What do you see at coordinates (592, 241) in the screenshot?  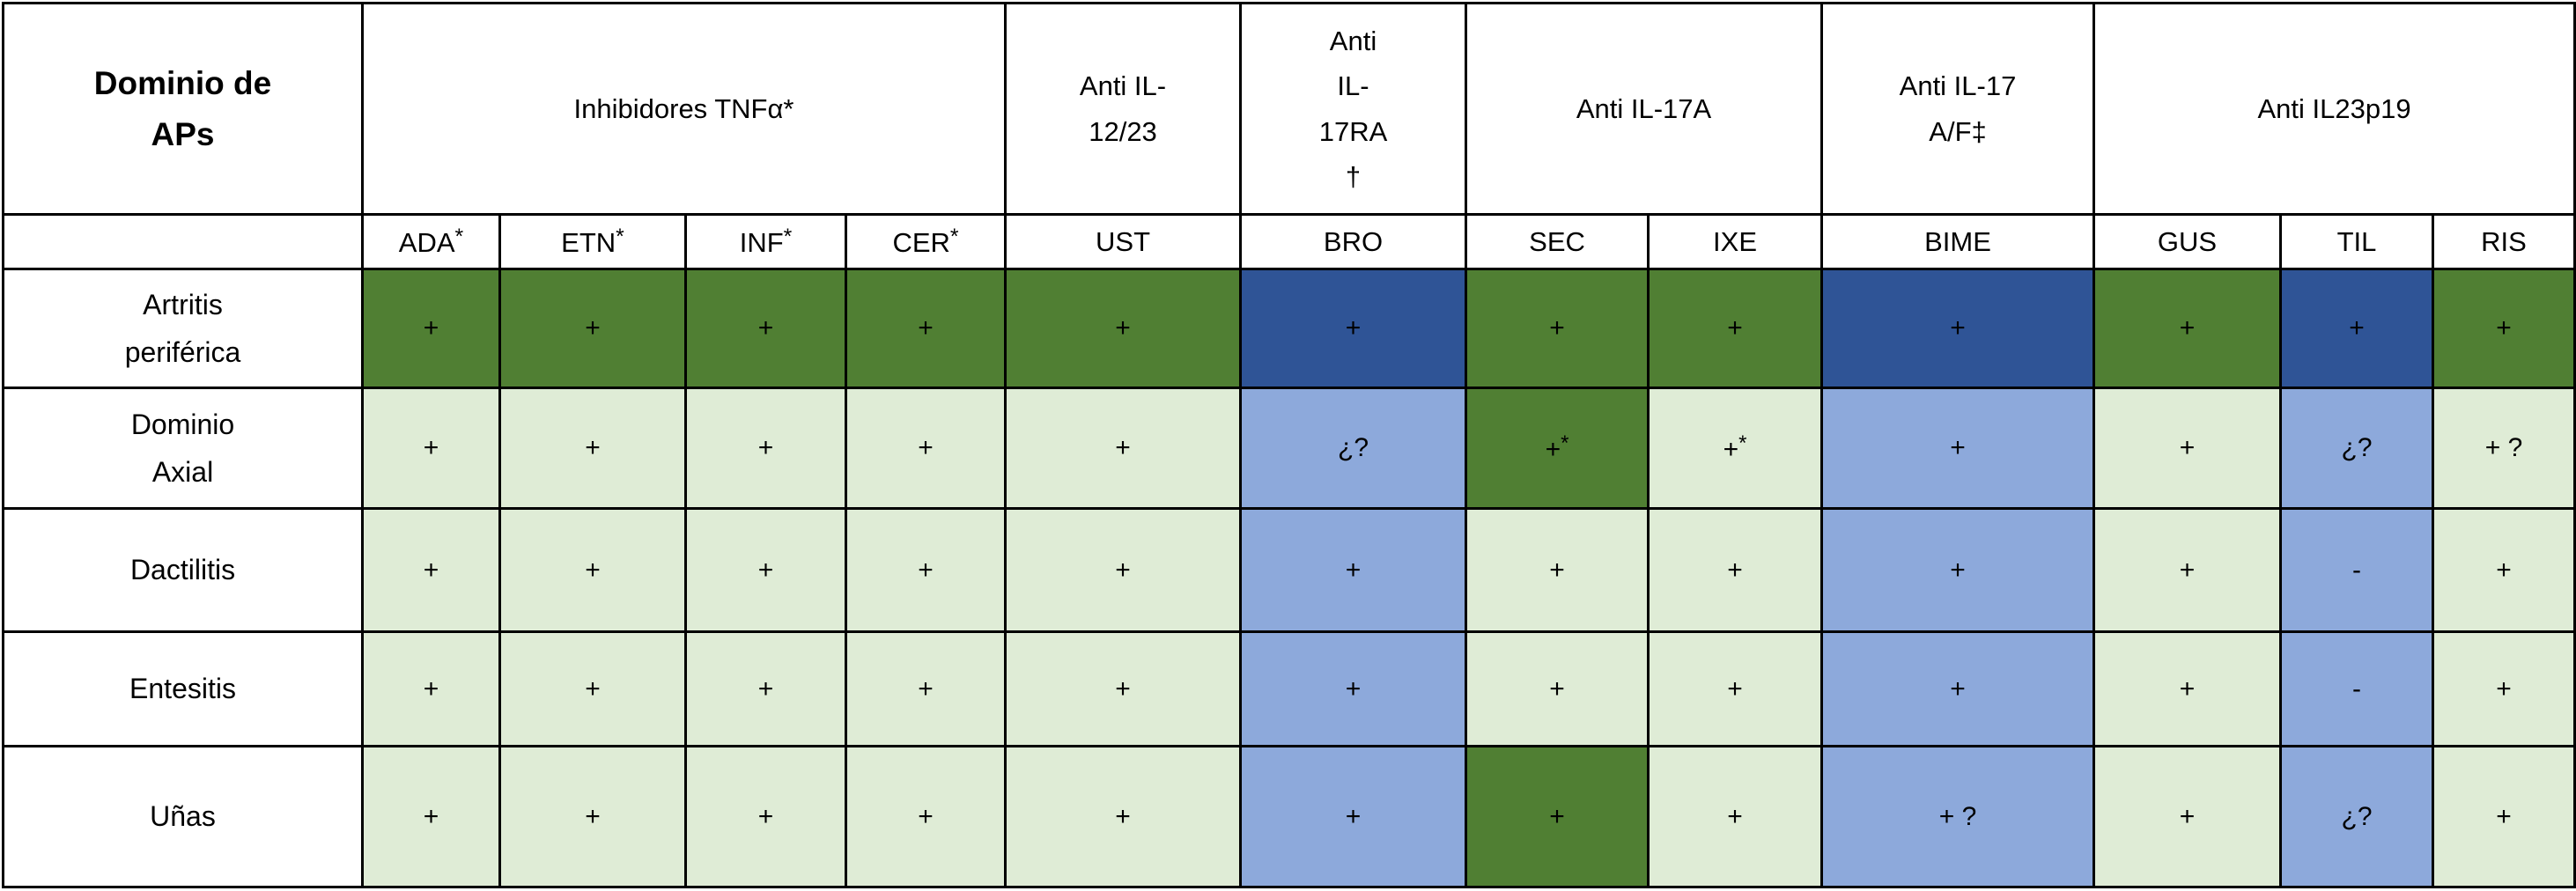 I see `drug-header-etn: ETN*` at bounding box center [592, 241].